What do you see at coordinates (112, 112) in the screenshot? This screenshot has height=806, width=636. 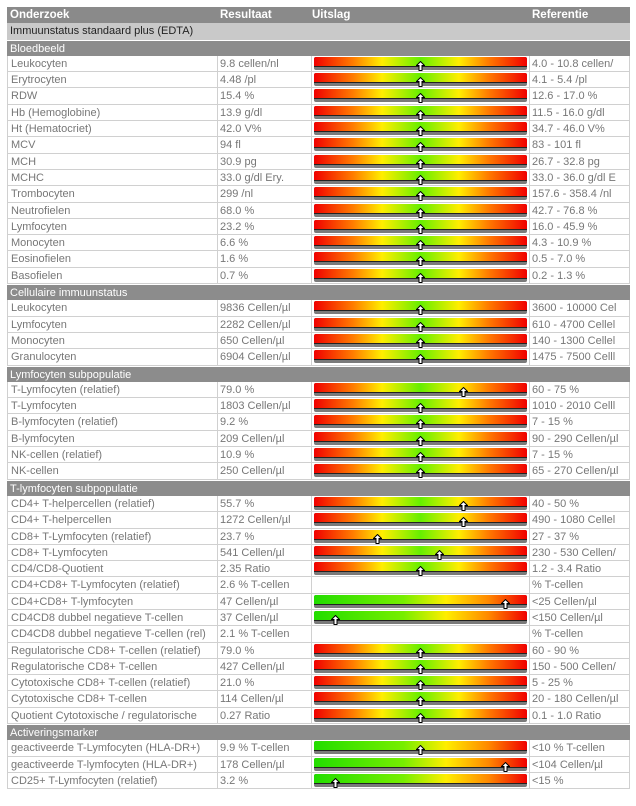 I see `test-name: Hb (Hemoglobine)` at bounding box center [112, 112].